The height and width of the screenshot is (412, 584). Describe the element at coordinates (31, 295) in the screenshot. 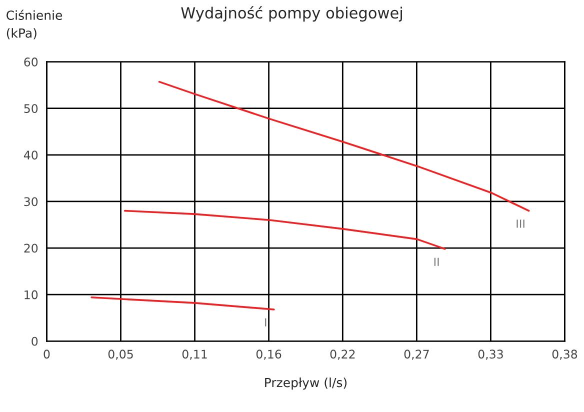

I see `y-tick-label: 10` at that location.